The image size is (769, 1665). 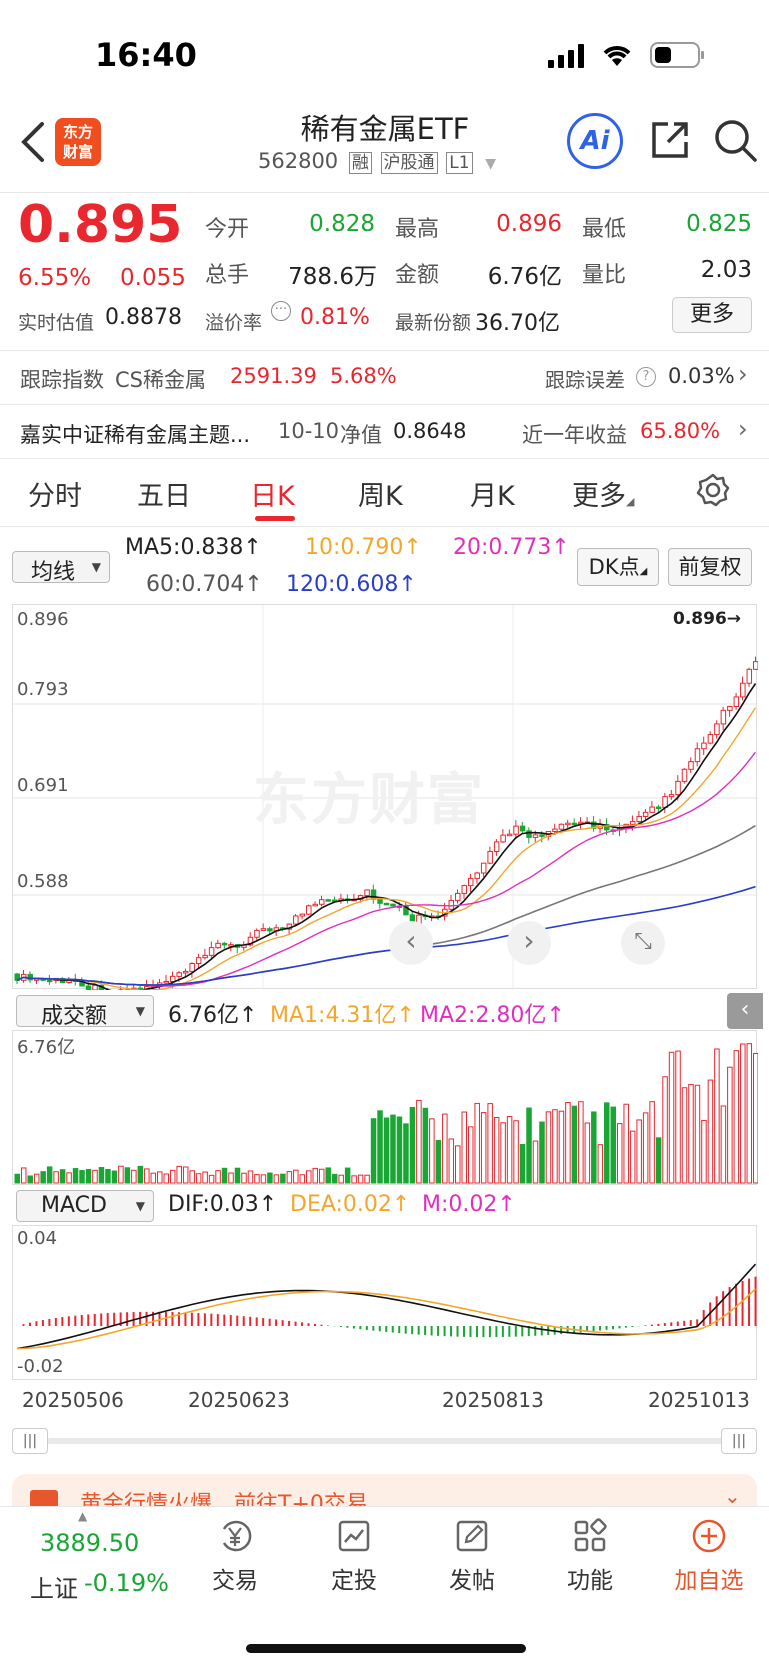 I want to click on volume-chart: 6.76亿, so click(x=385, y=1107).